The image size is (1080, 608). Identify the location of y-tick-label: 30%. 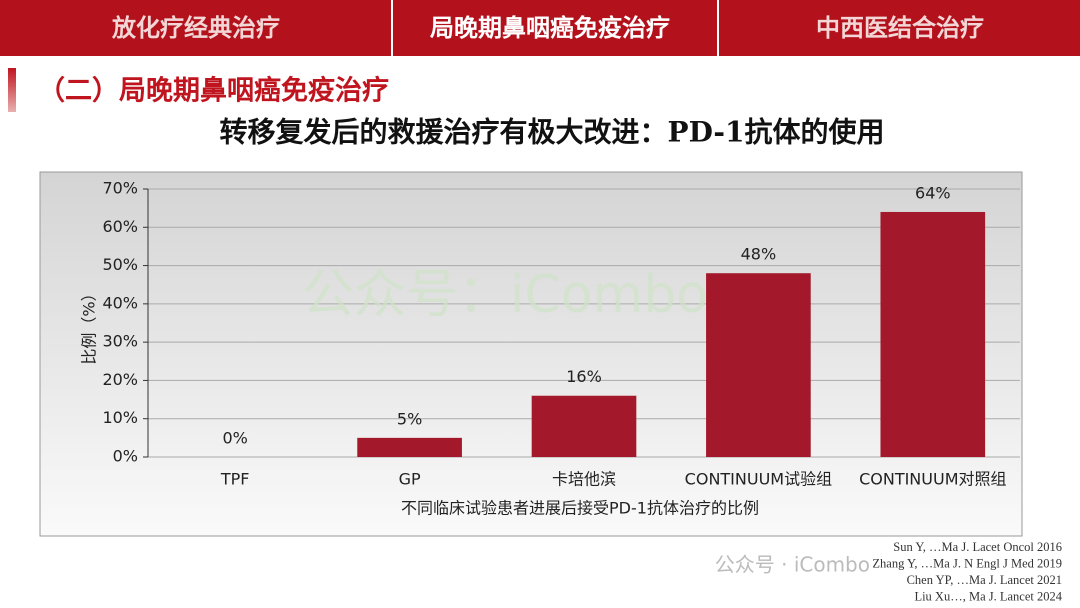
(120, 341).